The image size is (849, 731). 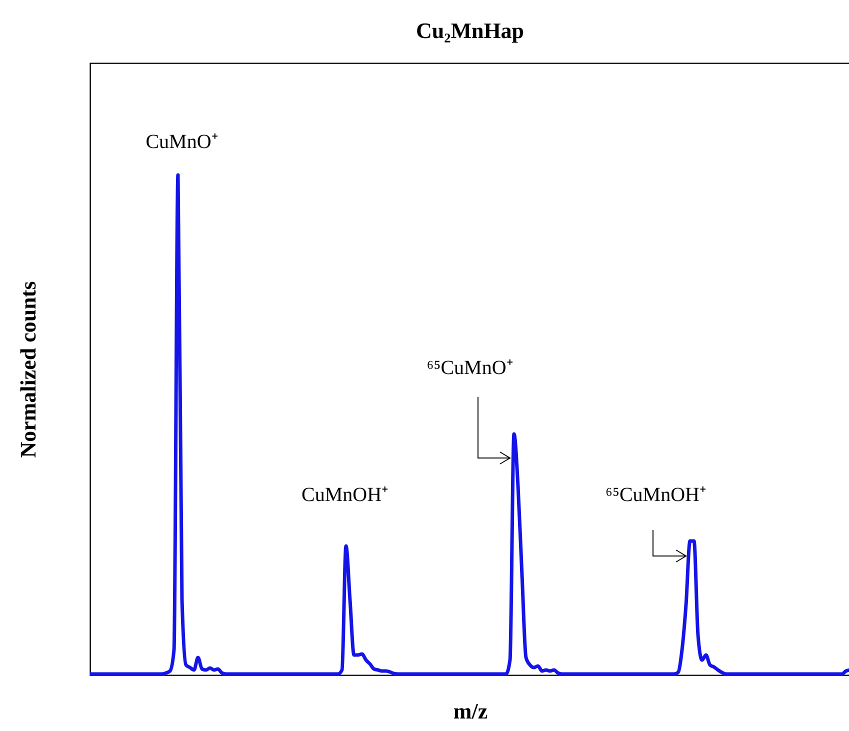 What do you see at coordinates (470, 368) in the screenshot?
I see `annotation: ⁶⁵CuMnO⁺` at bounding box center [470, 368].